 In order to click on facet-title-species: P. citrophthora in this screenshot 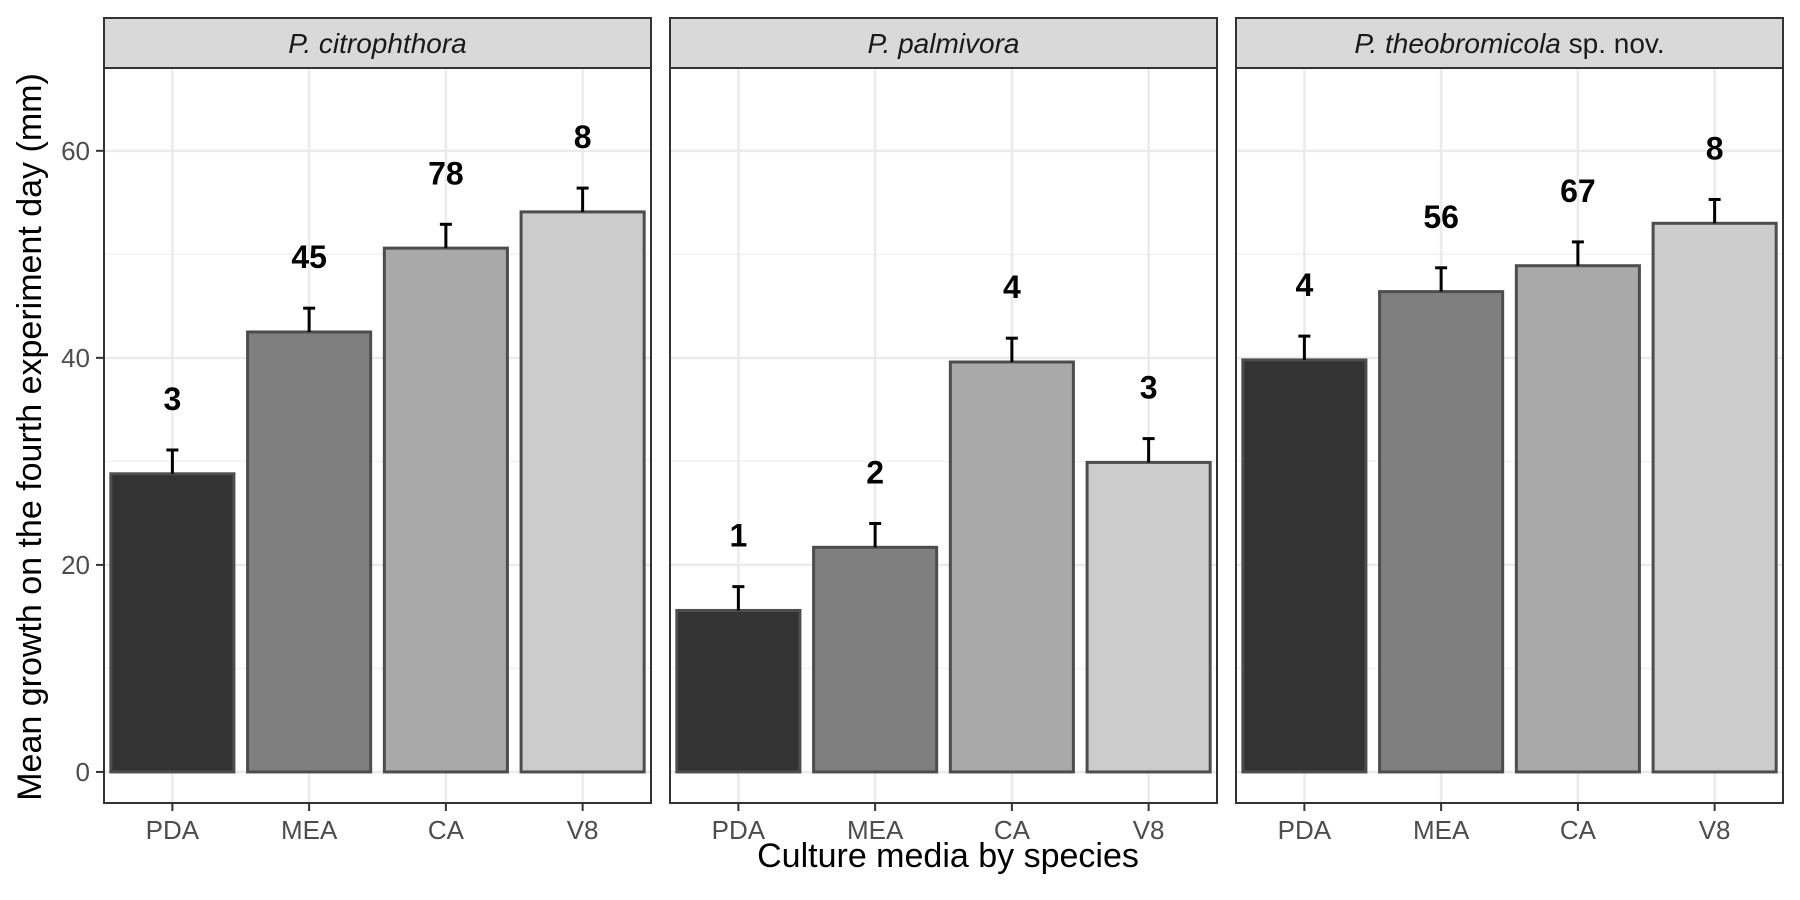, I will do `click(377, 43)`.